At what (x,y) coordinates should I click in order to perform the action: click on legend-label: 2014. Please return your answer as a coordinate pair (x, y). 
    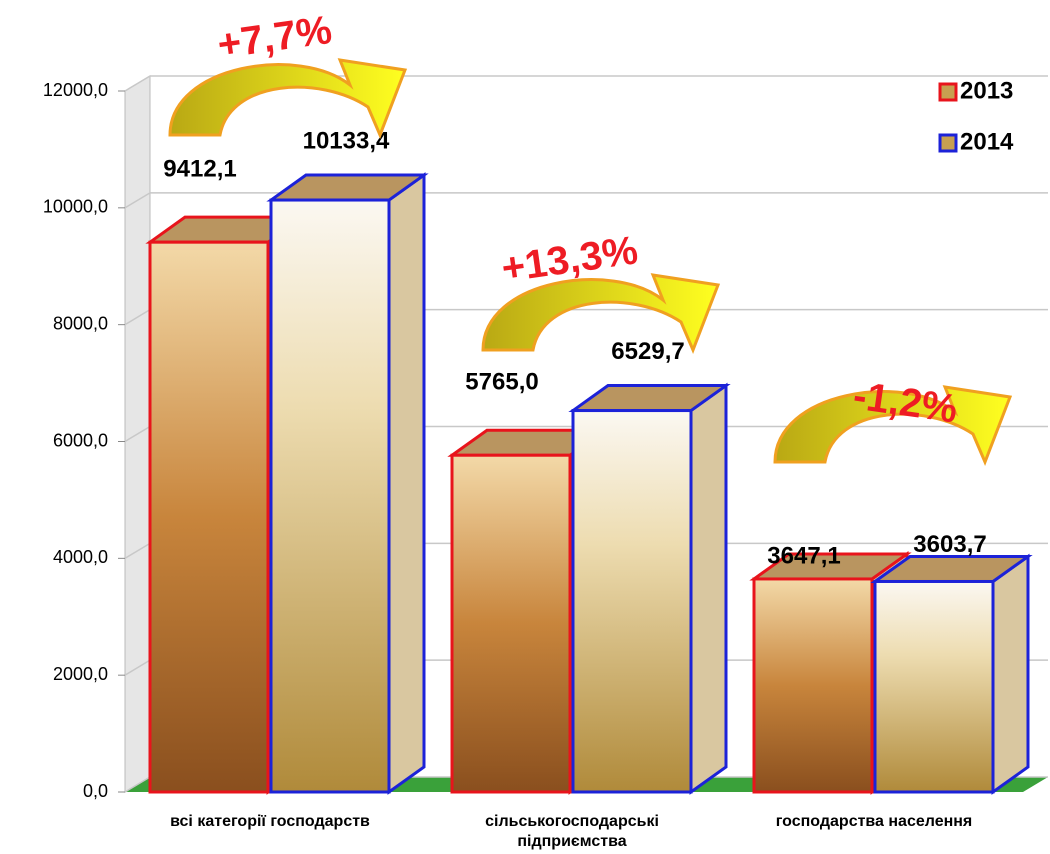
    Looking at the image, I should click on (987, 141).